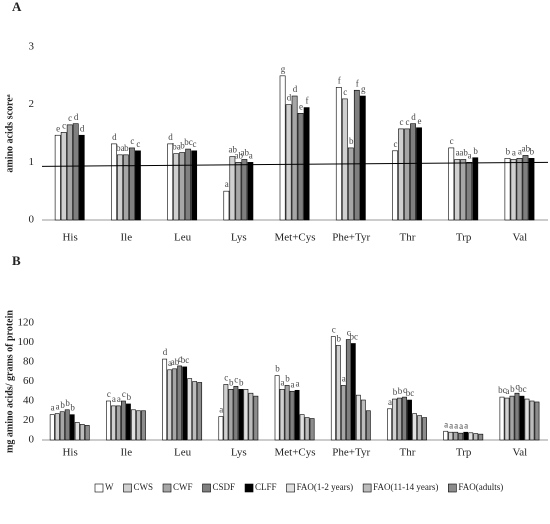 This screenshot has width=550, height=524. I want to click on y-tick-label: 100, so click(26, 342).